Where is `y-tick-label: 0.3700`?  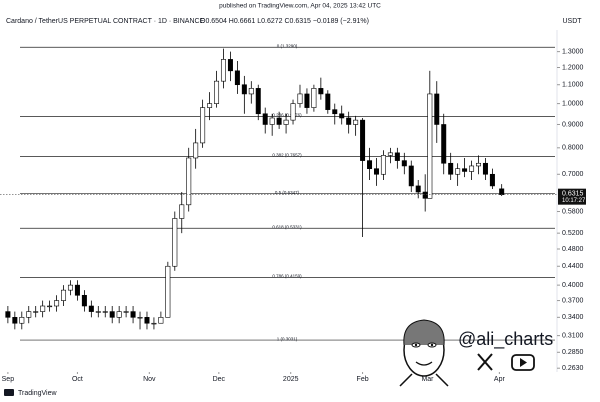
y-tick-label: 0.3700 is located at coordinates (573, 300).